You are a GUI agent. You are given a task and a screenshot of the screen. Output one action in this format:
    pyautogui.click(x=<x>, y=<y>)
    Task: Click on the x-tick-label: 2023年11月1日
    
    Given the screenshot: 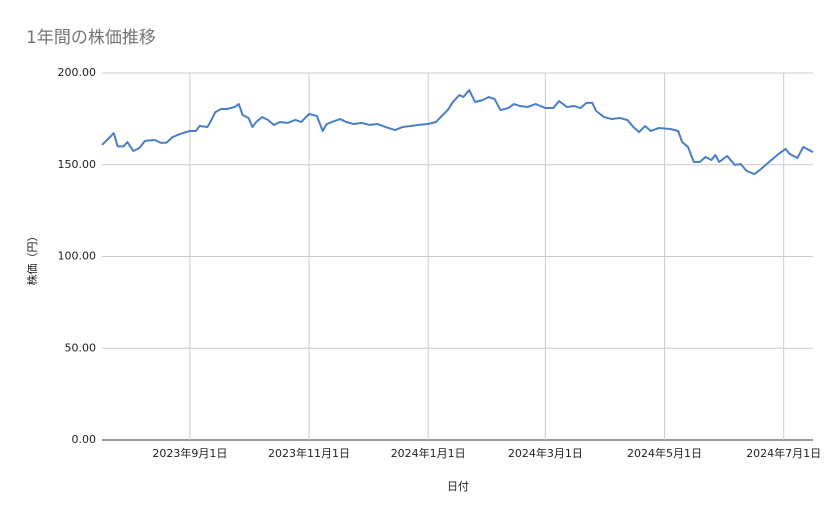 What is the action you would take?
    pyautogui.click(x=309, y=453)
    